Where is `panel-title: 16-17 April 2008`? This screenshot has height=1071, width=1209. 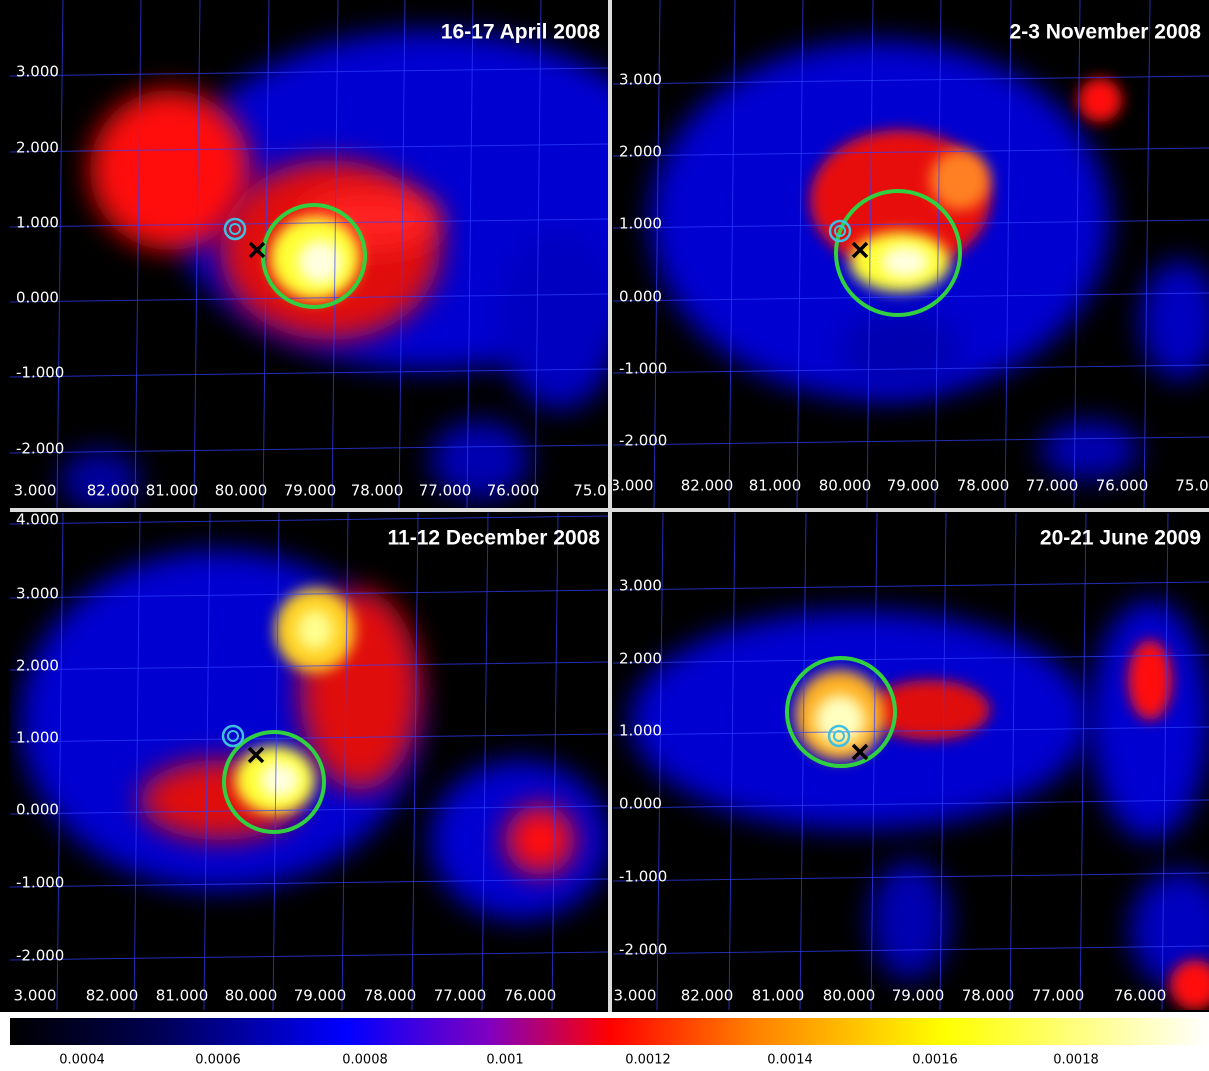
panel-title: 16-17 April 2008 is located at coordinates (520, 32).